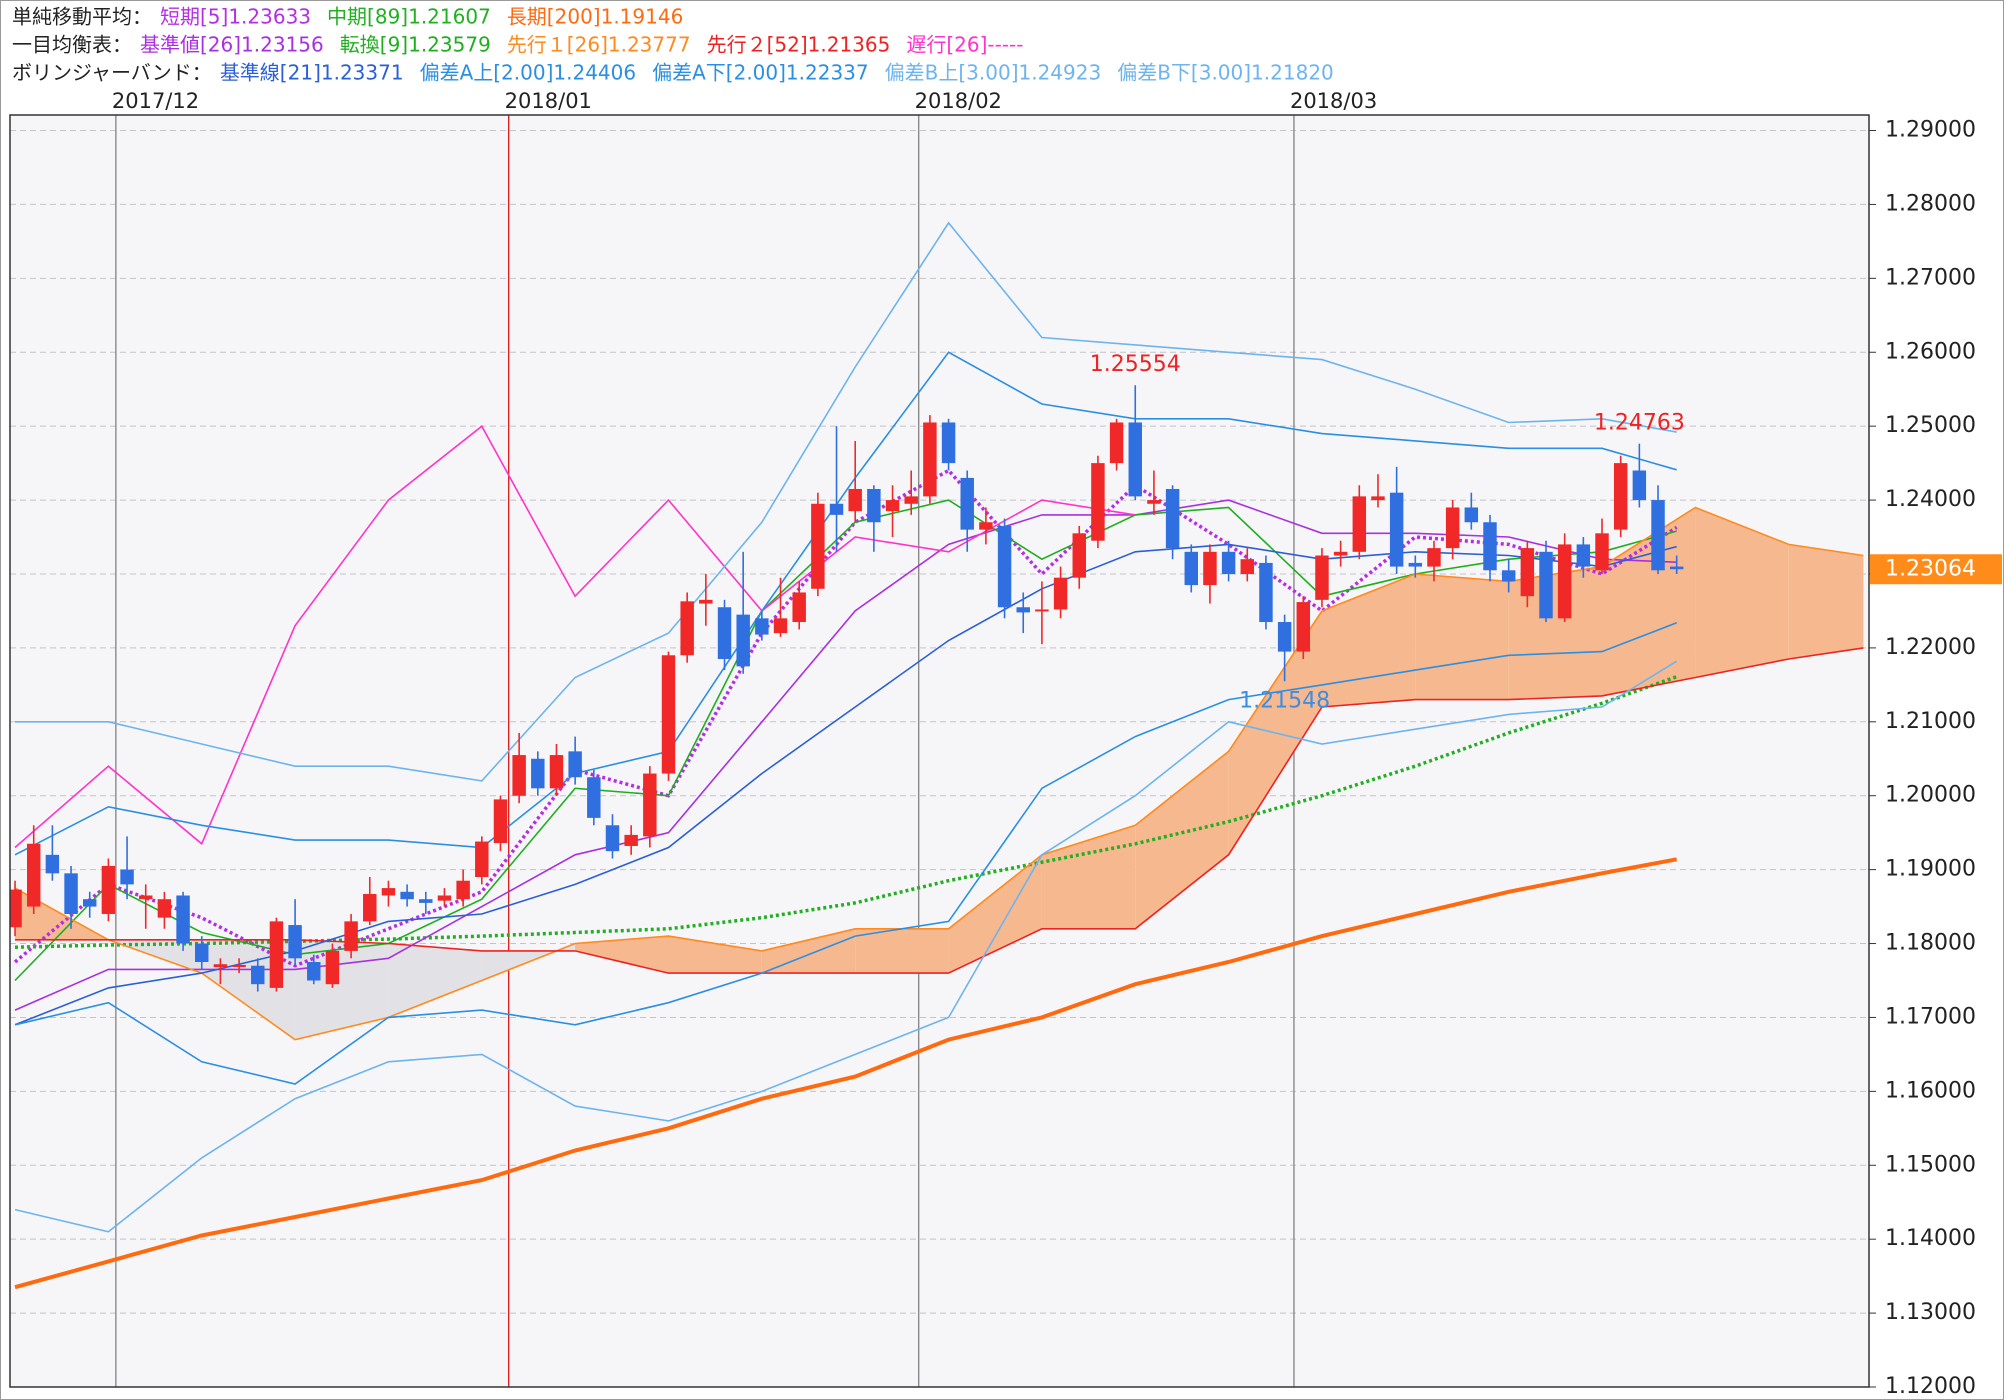  What do you see at coordinates (1930, 1016) in the screenshot?
I see `y-tick-label: 1.17000` at bounding box center [1930, 1016].